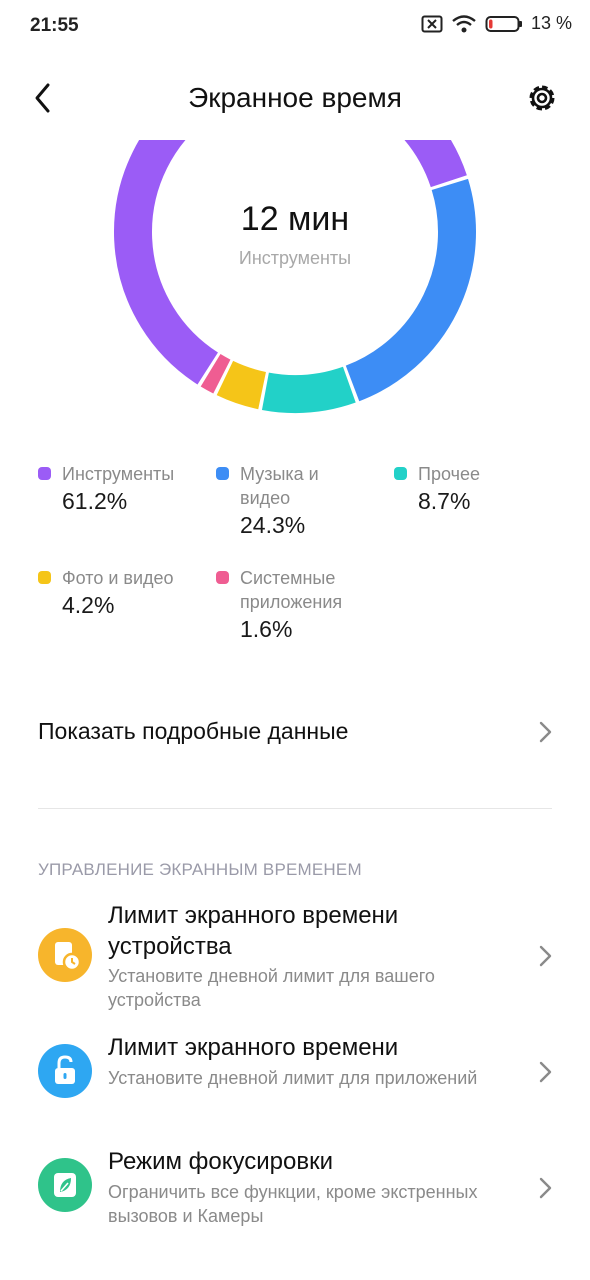  What do you see at coordinates (464, 23) in the screenshot?
I see `wifi-icon` at bounding box center [464, 23].